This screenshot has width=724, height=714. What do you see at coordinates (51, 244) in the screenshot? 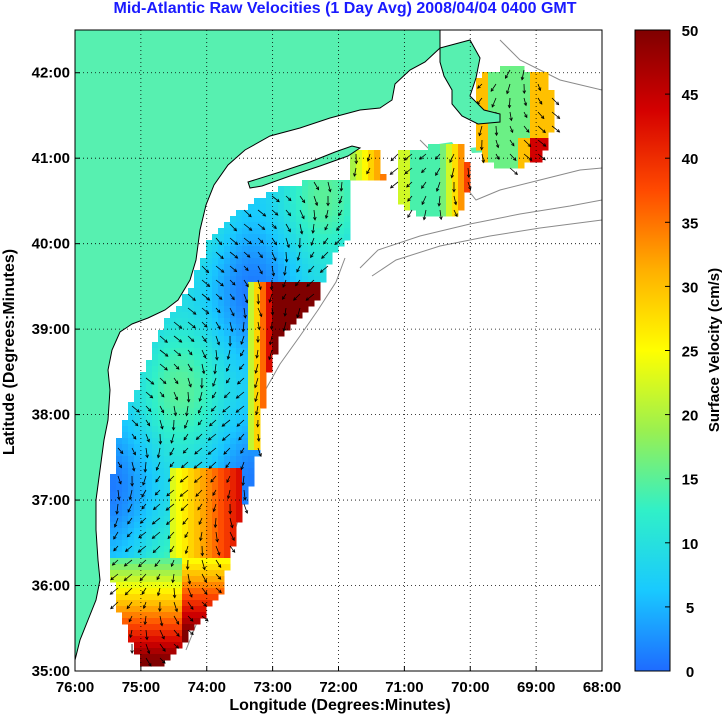
I see `y-tick-label: 40:00` at bounding box center [51, 244].